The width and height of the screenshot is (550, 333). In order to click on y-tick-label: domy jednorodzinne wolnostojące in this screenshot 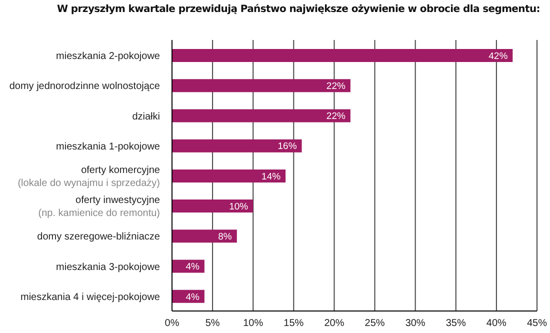, I will do `click(84, 86)`.